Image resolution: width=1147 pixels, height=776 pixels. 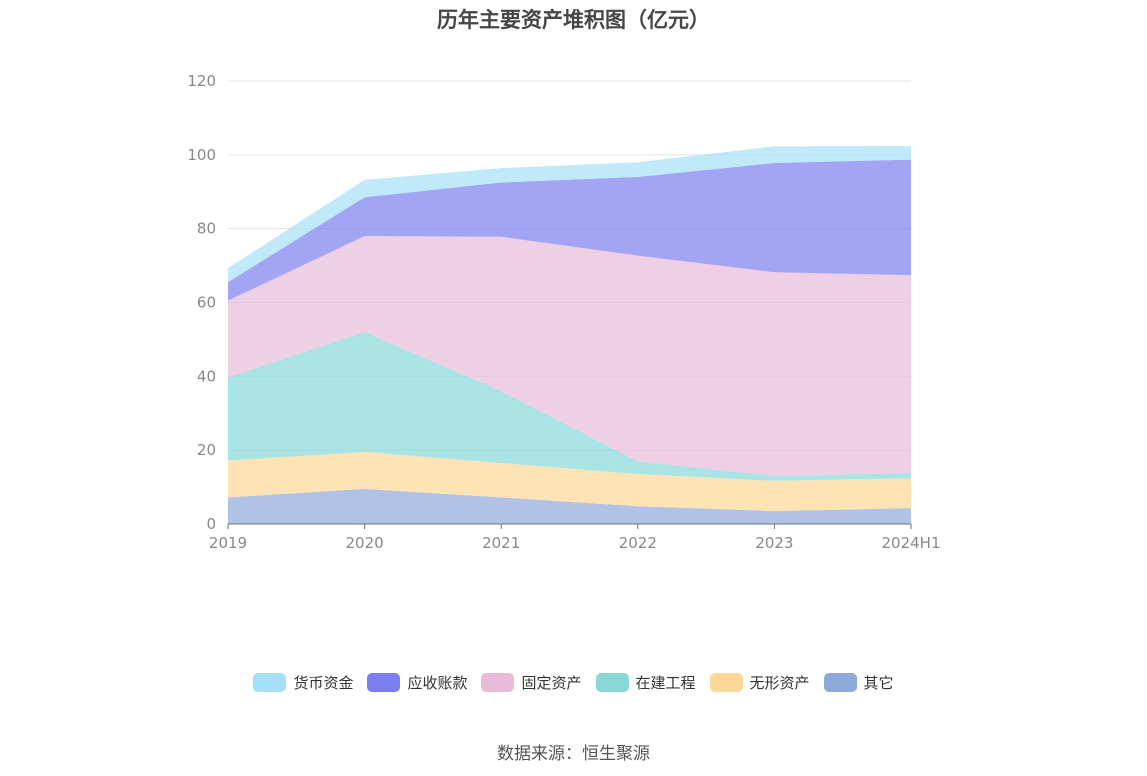 What do you see at coordinates (911, 543) in the screenshot?
I see `x-tick-label-5: 2024H1` at bounding box center [911, 543].